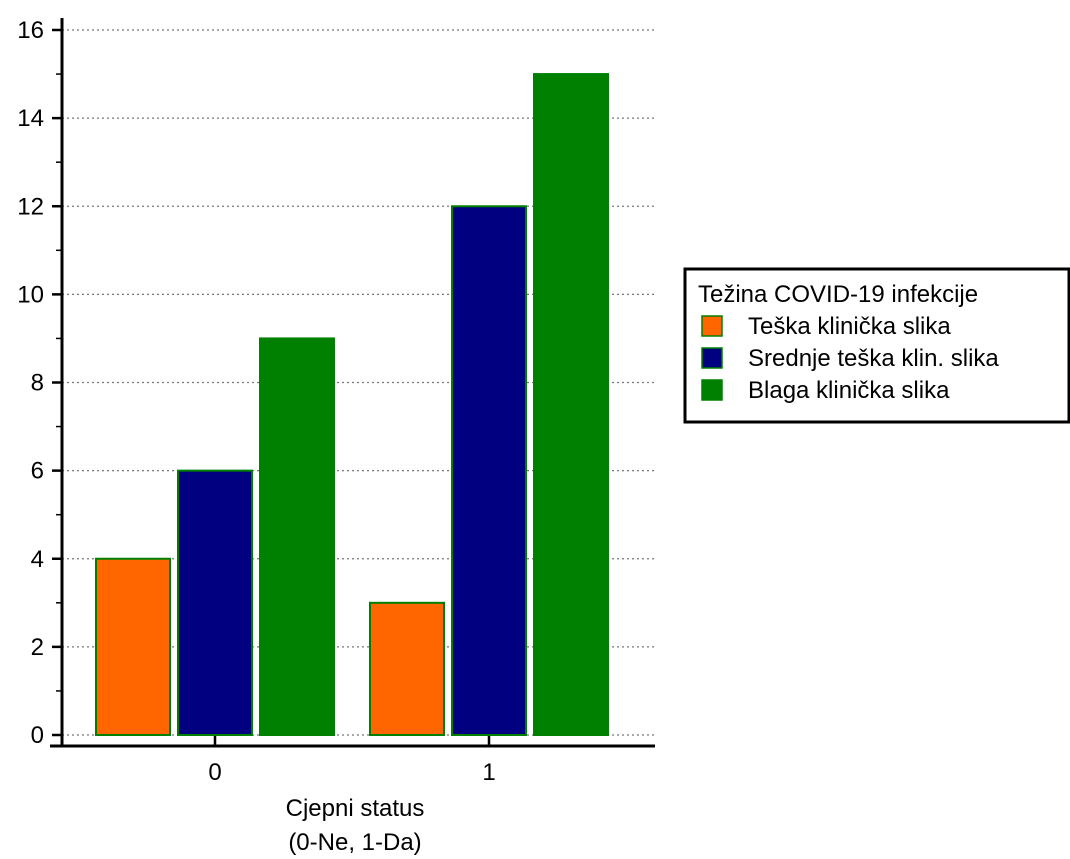  What do you see at coordinates (849, 390) in the screenshot?
I see `legend-label: Blaga klinička slika` at bounding box center [849, 390].